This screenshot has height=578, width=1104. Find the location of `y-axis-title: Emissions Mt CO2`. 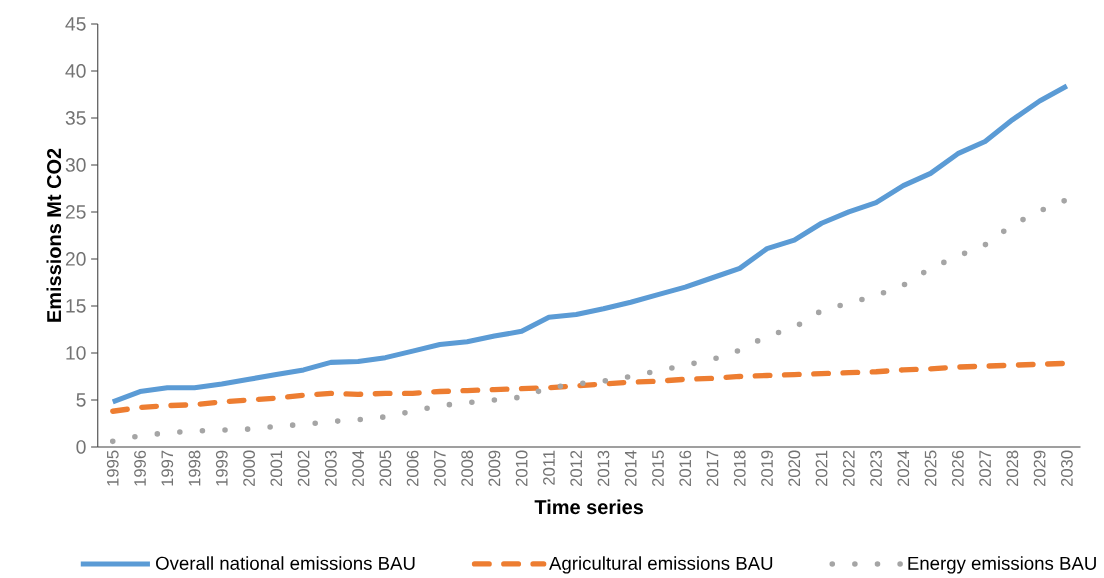

y-axis-title: Emissions Mt CO2 is located at coordinates (54, 235).